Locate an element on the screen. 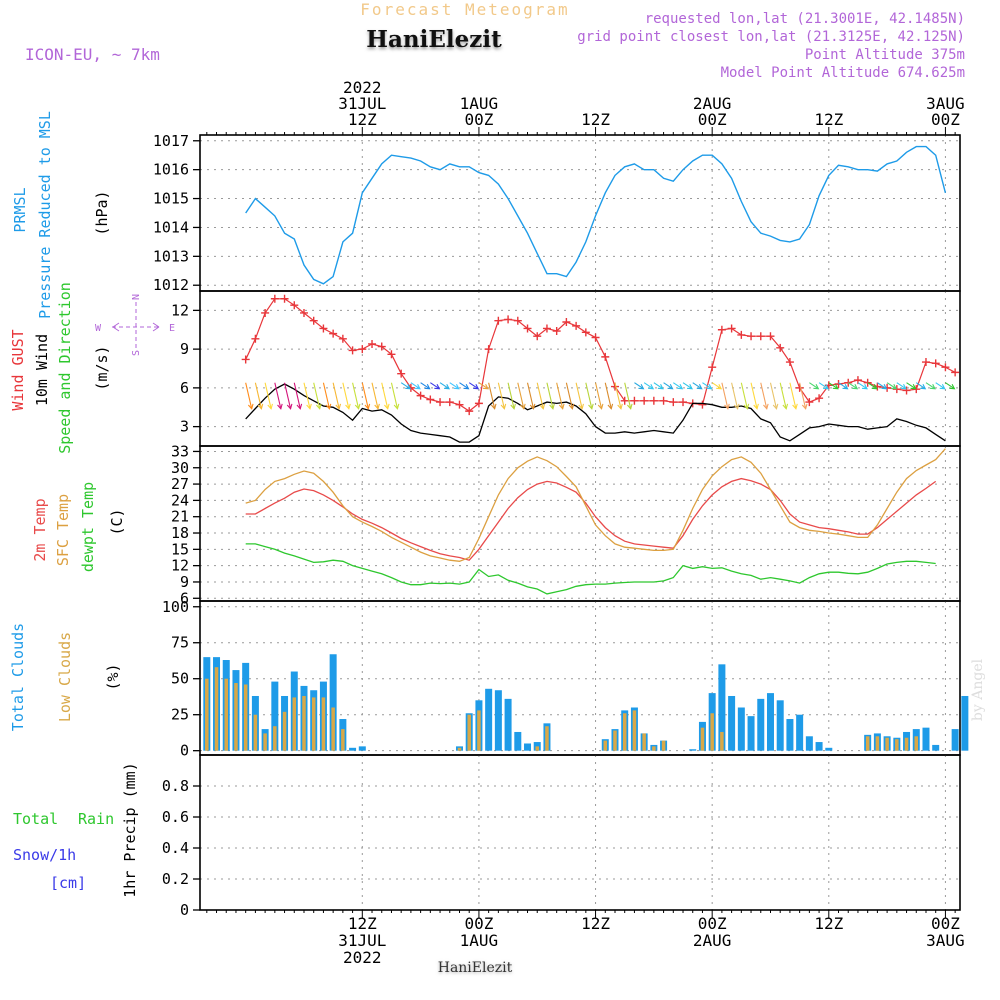 The width and height of the screenshot is (1000, 1000). temperature-tick-label: 24 is located at coordinates (180, 500).